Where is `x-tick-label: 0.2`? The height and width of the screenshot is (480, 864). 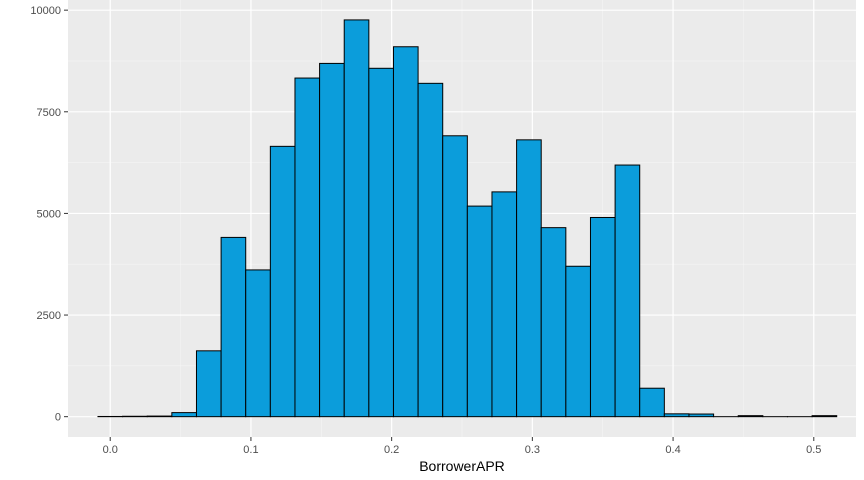
x-tick-label: 0.2 is located at coordinates (391, 450).